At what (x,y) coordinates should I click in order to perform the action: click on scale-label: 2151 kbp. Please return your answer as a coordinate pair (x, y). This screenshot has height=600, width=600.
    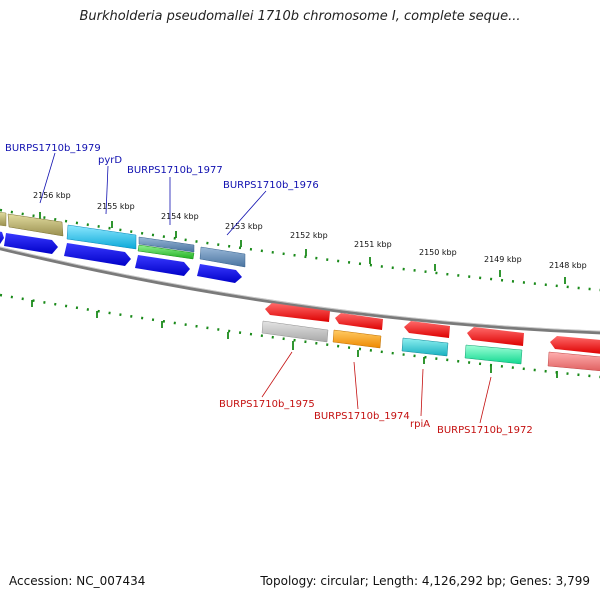
    Looking at the image, I should click on (373, 244).